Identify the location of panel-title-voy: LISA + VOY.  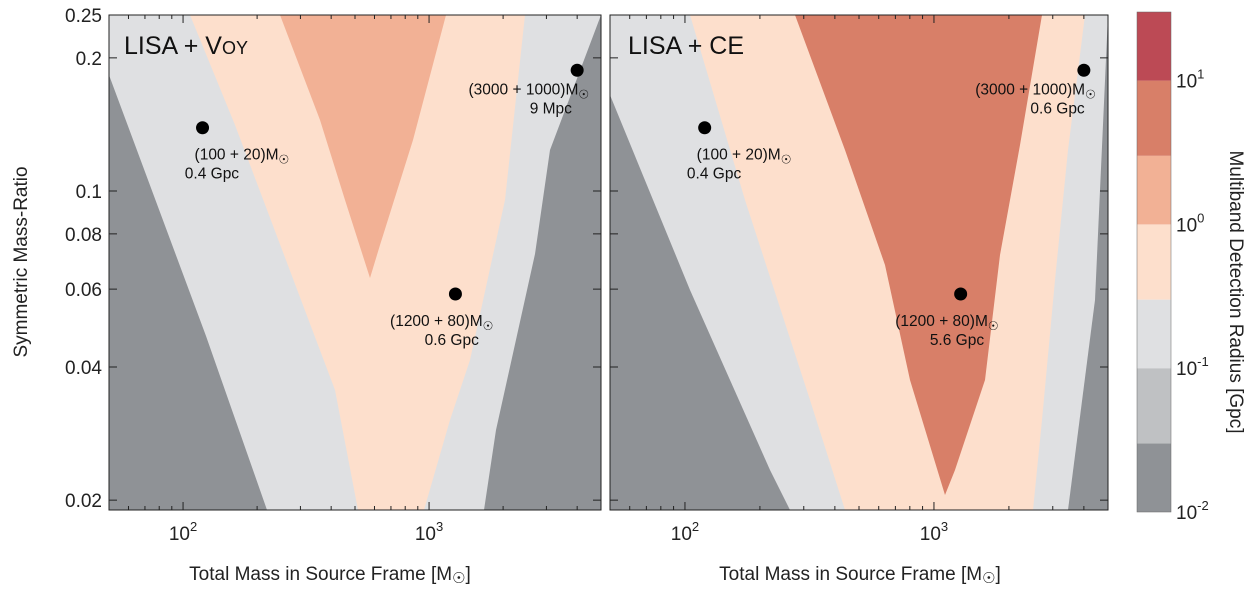
(186, 46).